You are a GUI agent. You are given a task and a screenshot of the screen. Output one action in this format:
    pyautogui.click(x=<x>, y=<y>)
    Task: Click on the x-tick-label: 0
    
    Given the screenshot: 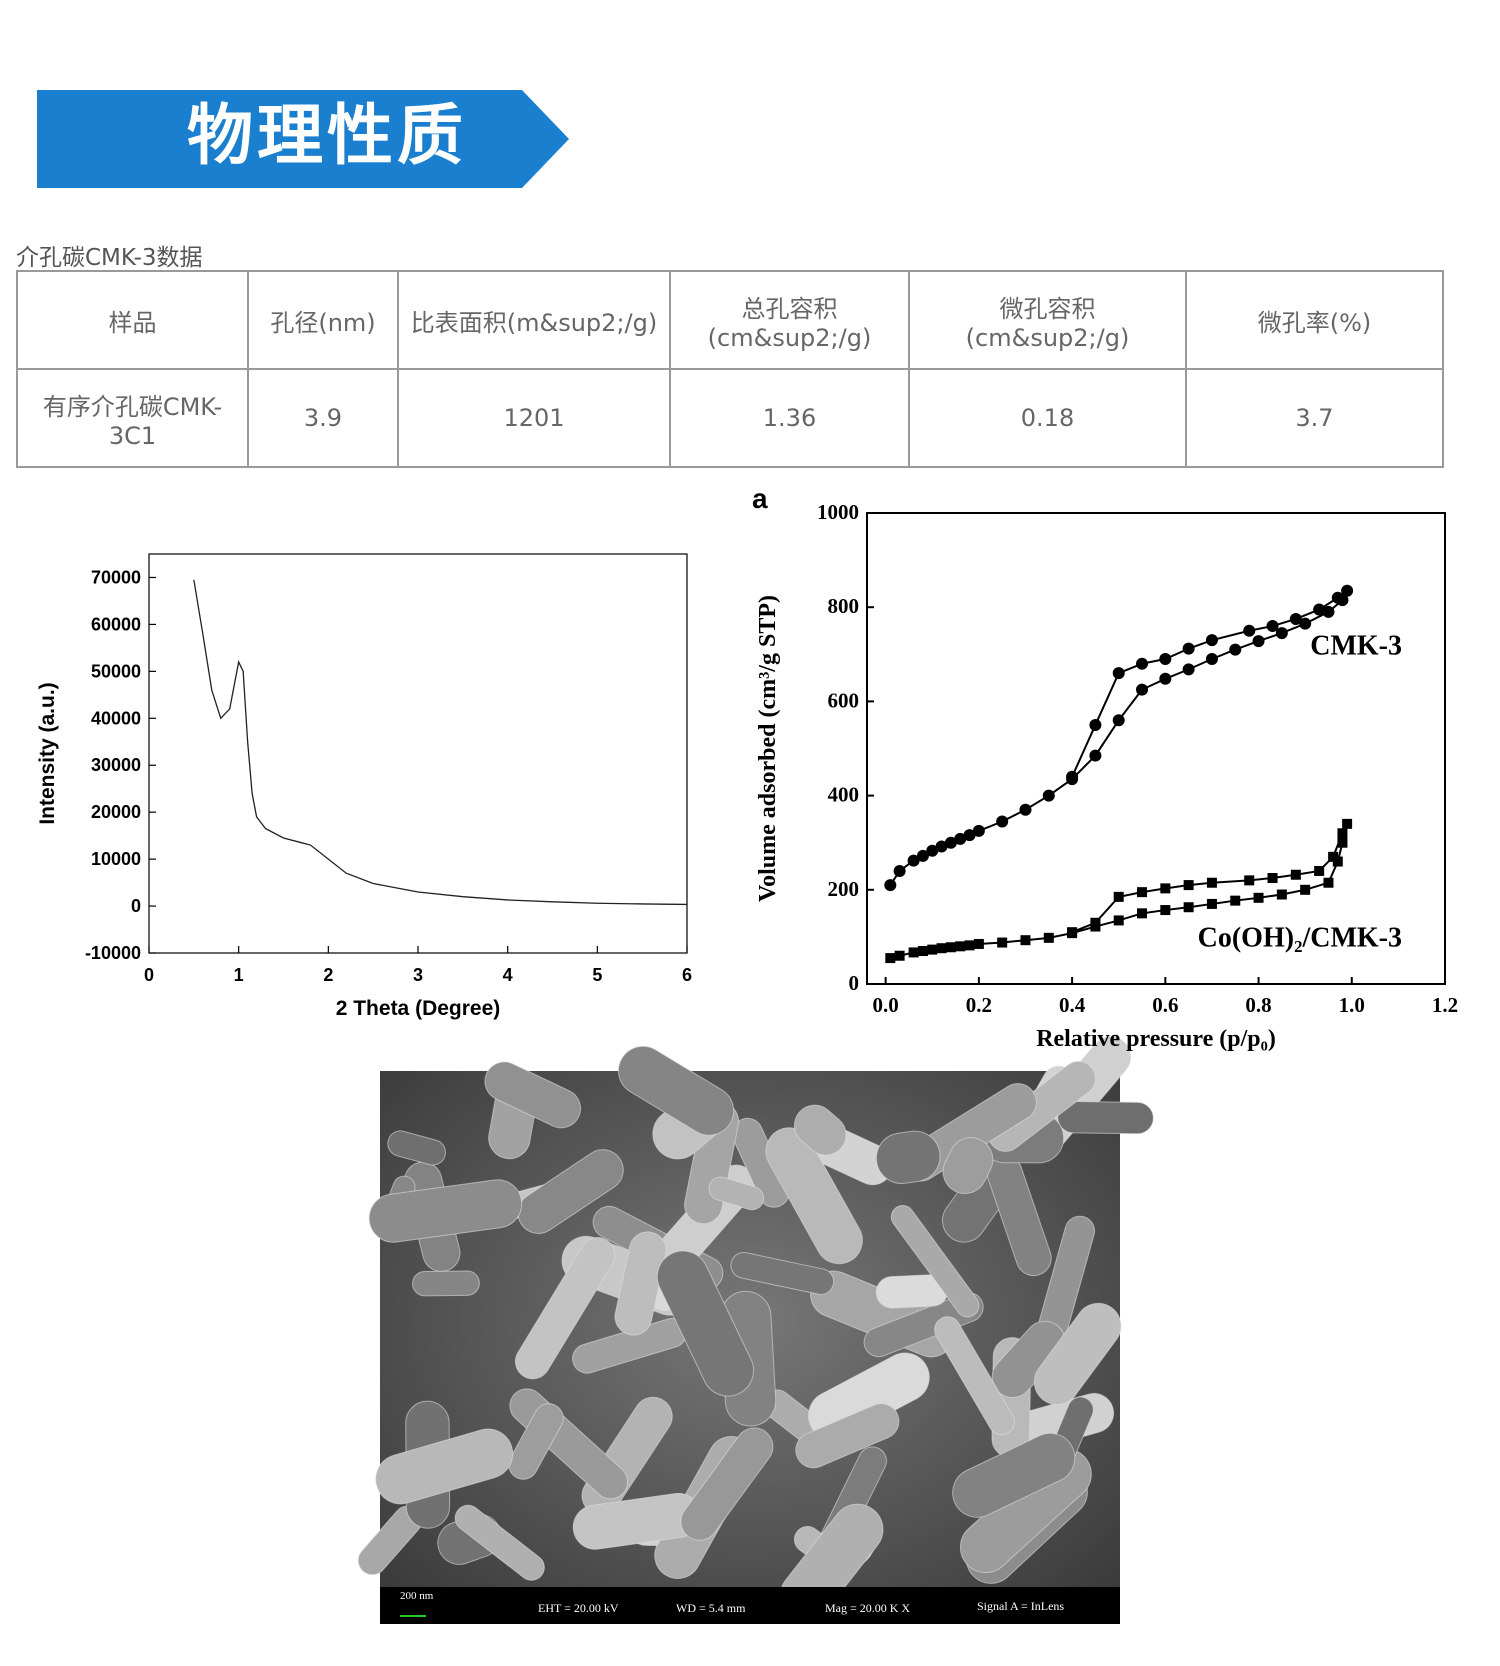 What is the action you would take?
    pyautogui.click(x=149, y=975)
    